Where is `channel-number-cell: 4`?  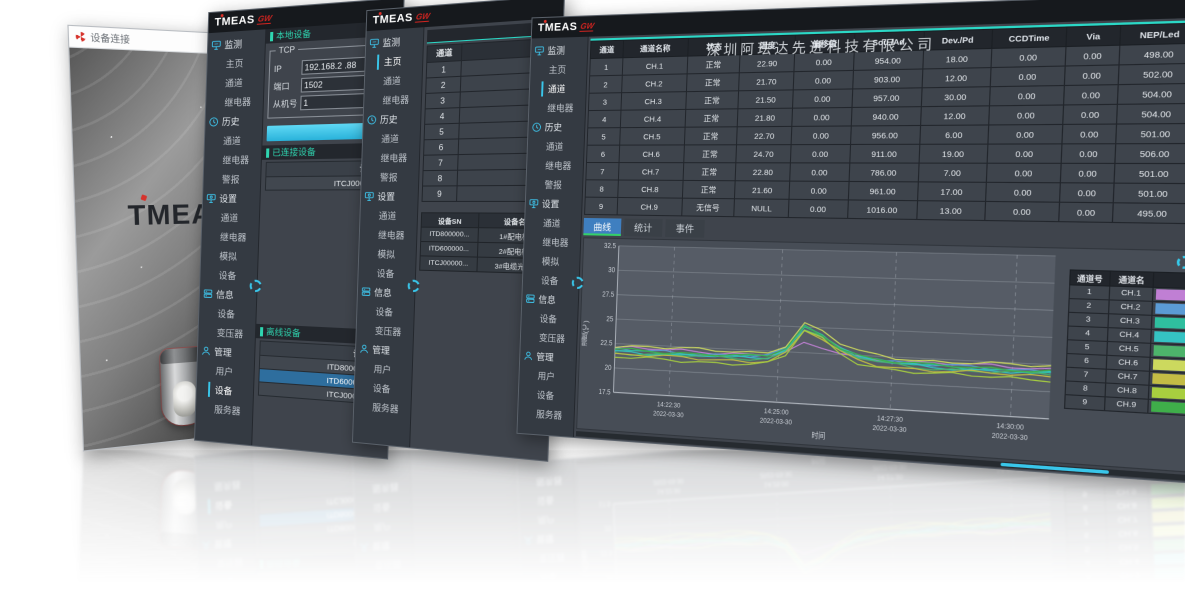
channel-number-cell: 4 is located at coordinates (442, 116).